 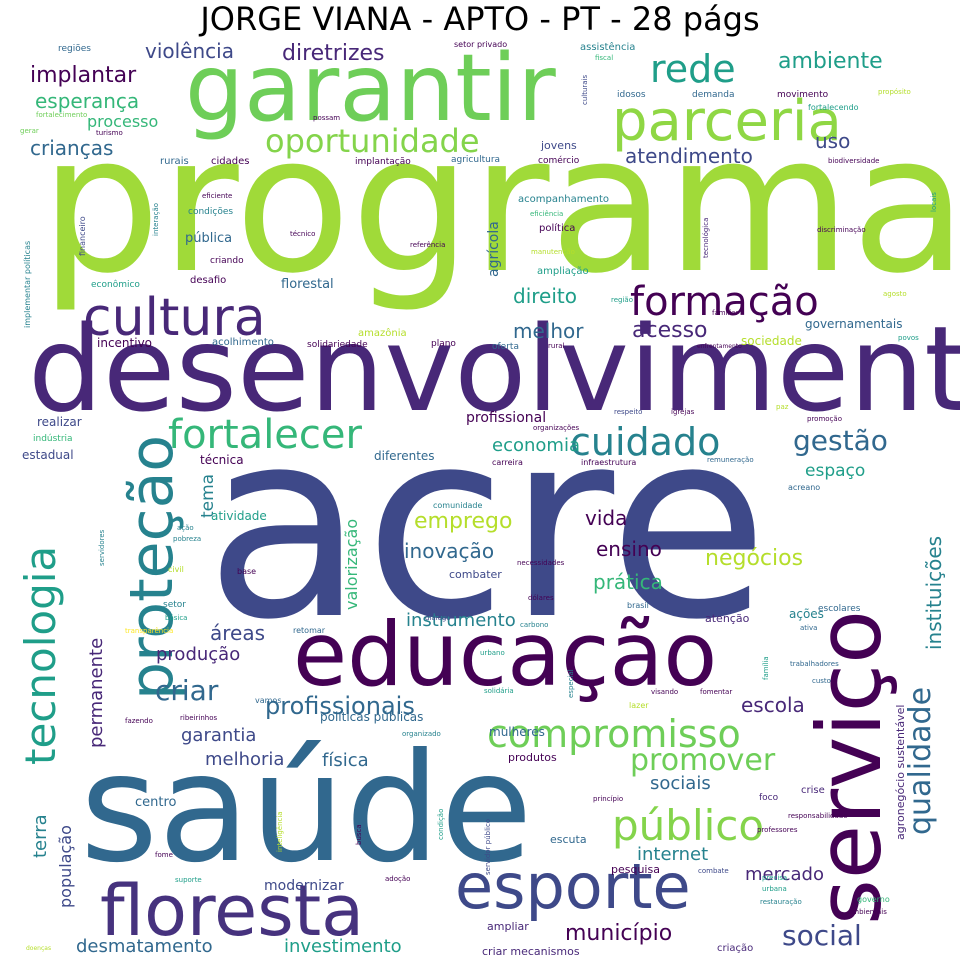 What do you see at coordinates (189, 51) in the screenshot?
I see `word-violencia: violência` at bounding box center [189, 51].